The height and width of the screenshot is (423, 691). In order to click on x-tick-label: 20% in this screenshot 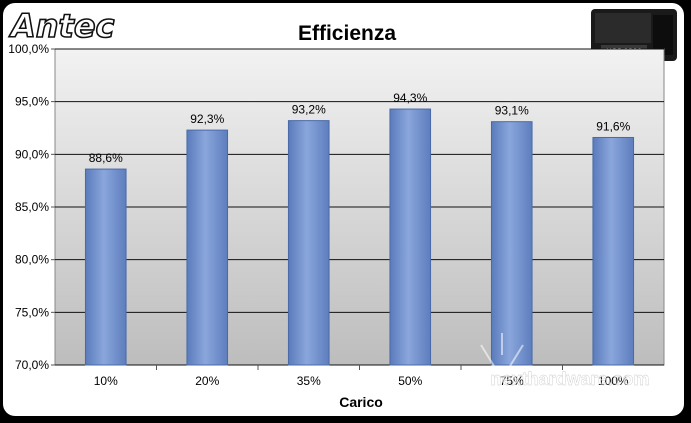, I will do `click(207, 381)`.